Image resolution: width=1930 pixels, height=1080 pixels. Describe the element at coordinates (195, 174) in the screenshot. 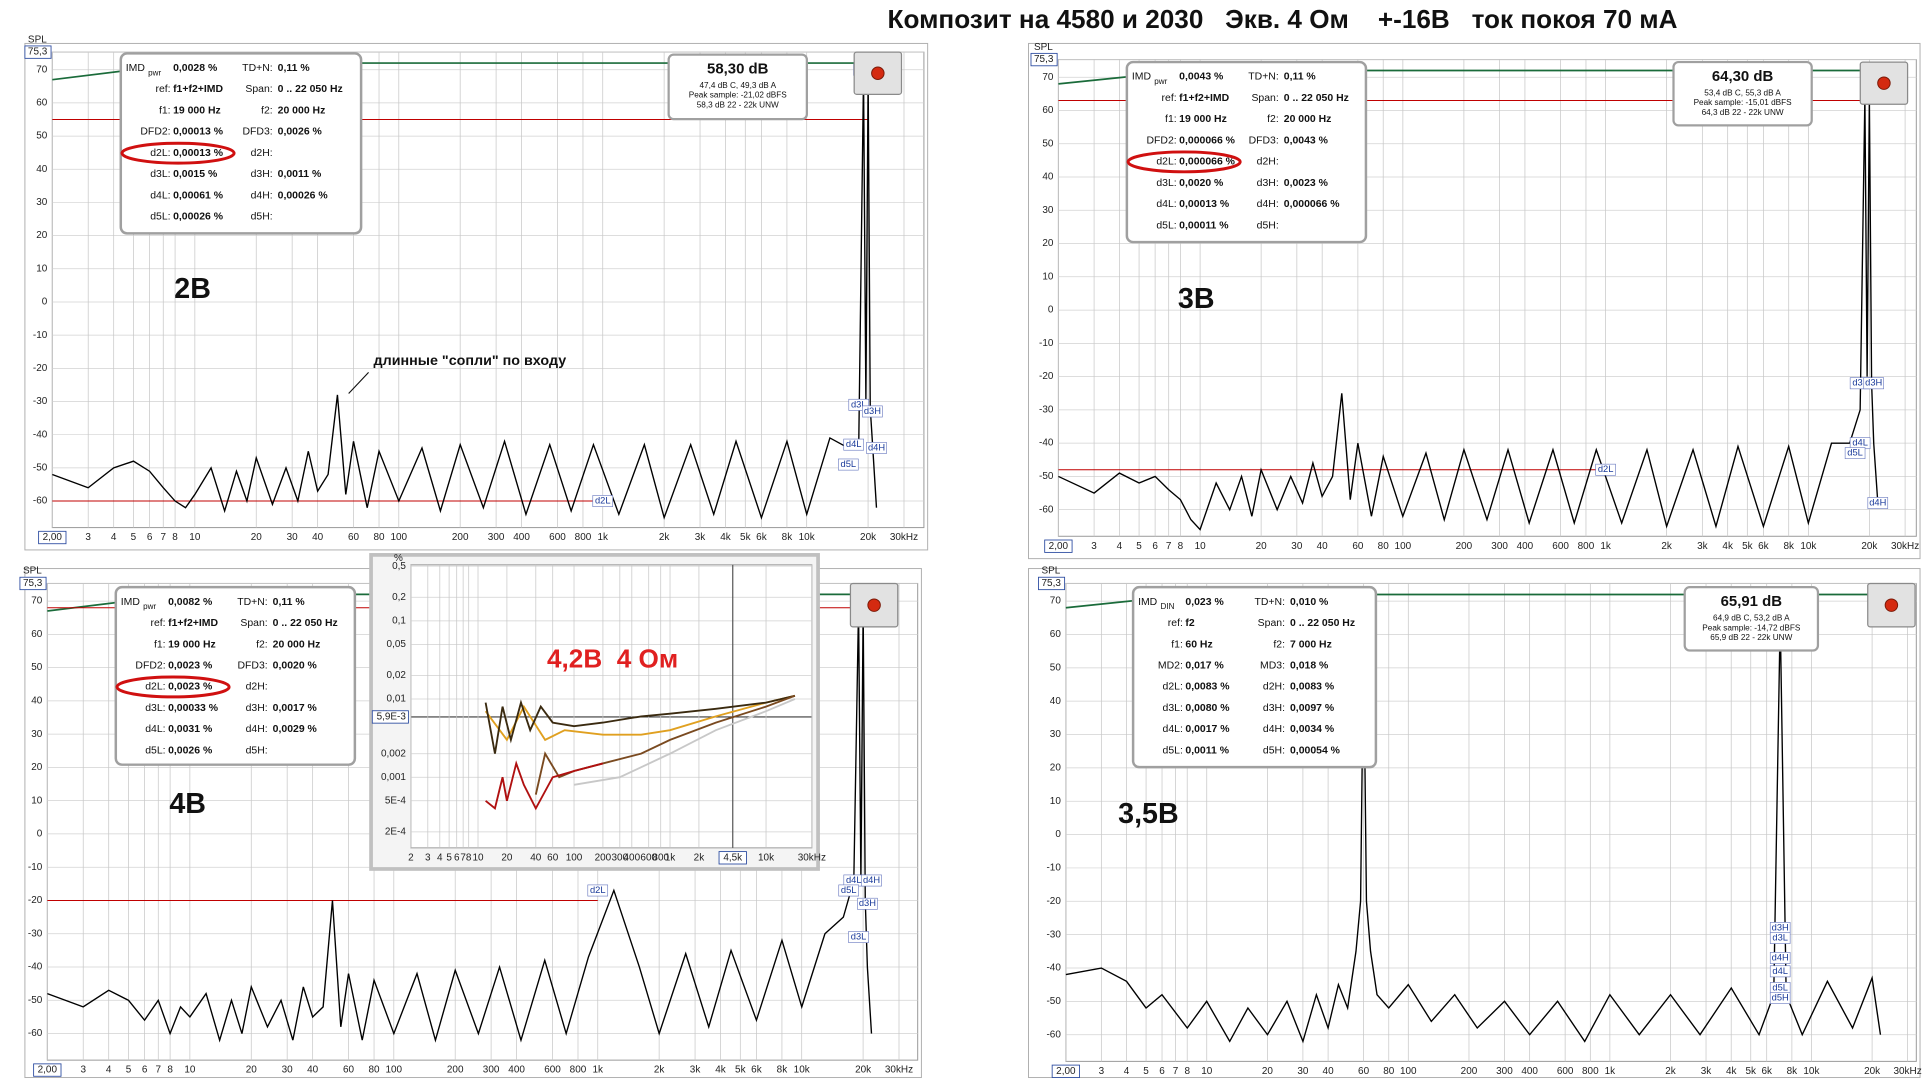

I see `info-value: 0,0015 %` at that location.